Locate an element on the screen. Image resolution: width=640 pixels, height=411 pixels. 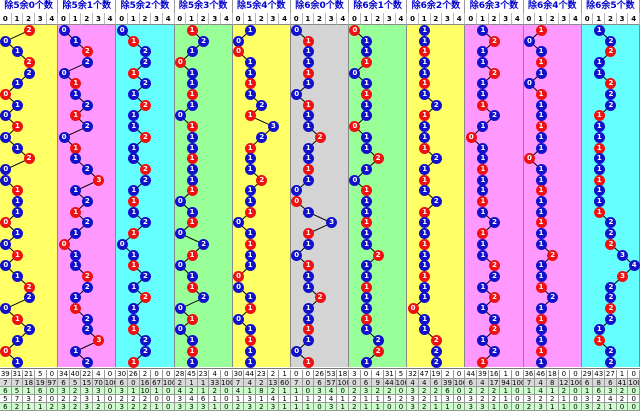
trend-ball: 3 is located at coordinates (99, 180).